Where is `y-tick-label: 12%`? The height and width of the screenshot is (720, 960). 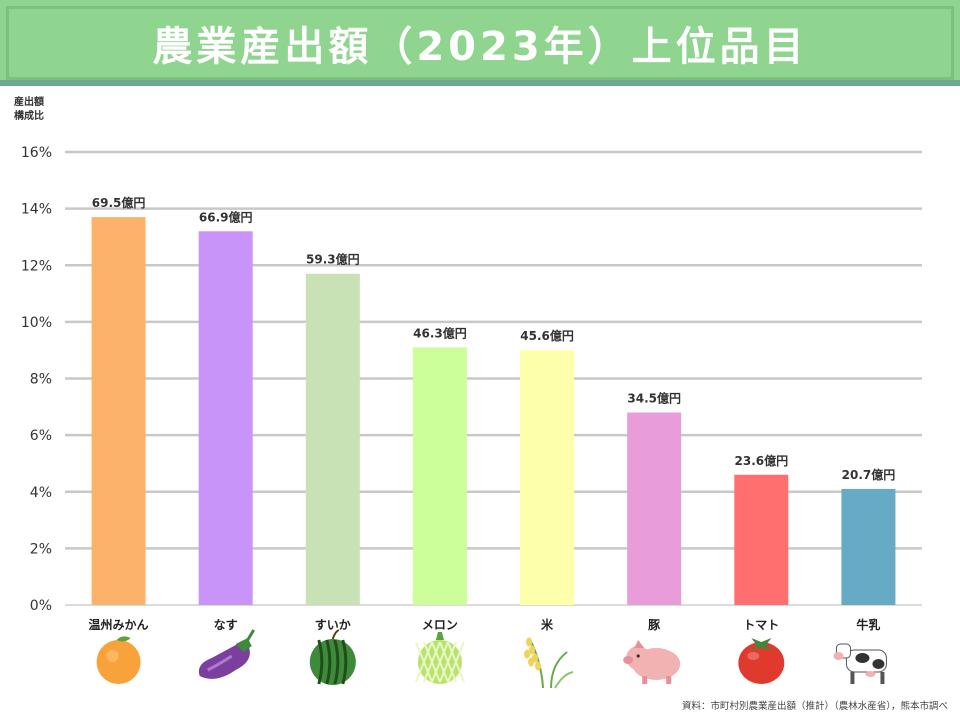
y-tick-label: 12% is located at coordinates (36, 266).